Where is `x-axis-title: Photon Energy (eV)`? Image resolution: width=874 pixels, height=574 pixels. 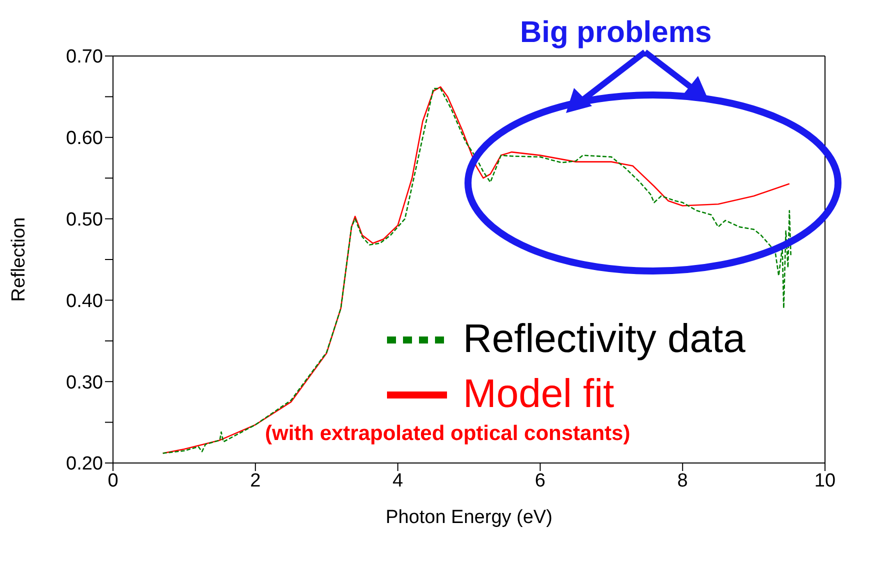 x-axis-title: Photon Energy (eV) is located at coordinates (469, 517).